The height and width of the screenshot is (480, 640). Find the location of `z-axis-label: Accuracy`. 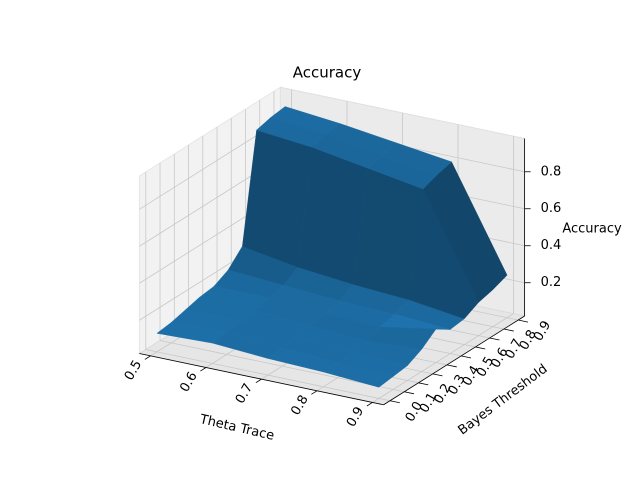

z-axis-label: Accuracy is located at coordinates (592, 229).